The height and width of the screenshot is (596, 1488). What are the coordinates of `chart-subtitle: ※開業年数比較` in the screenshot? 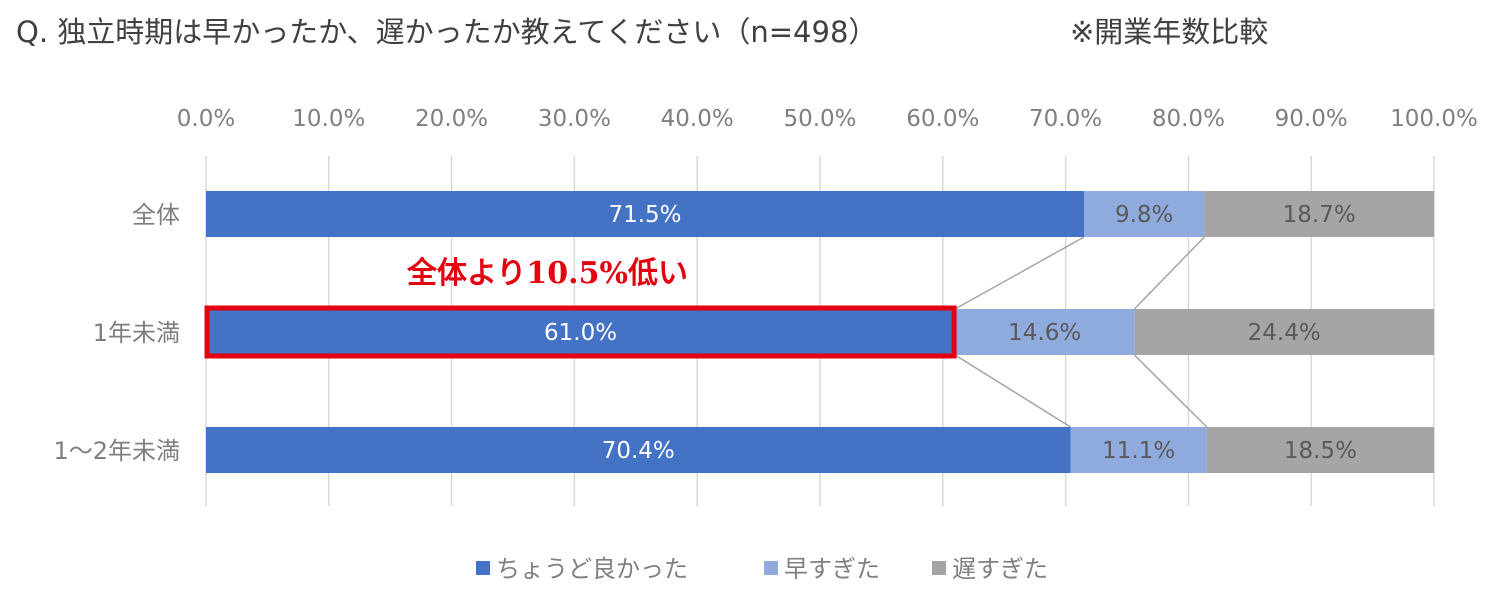 It's located at (1169, 32).